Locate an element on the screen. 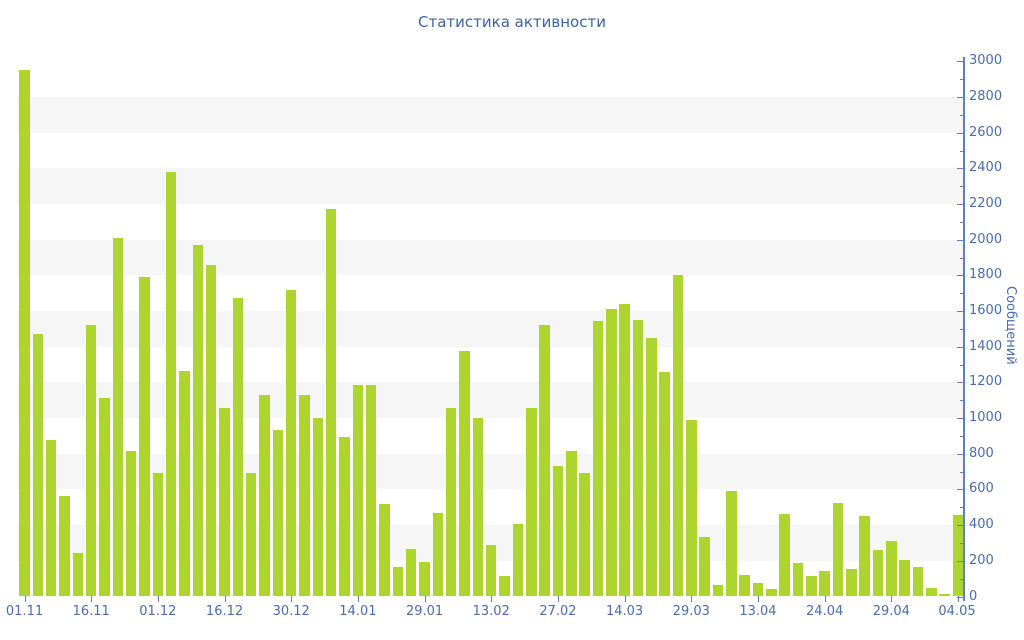 The height and width of the screenshot is (640, 1024). y-tick-label: 600 is located at coordinates (981, 489).